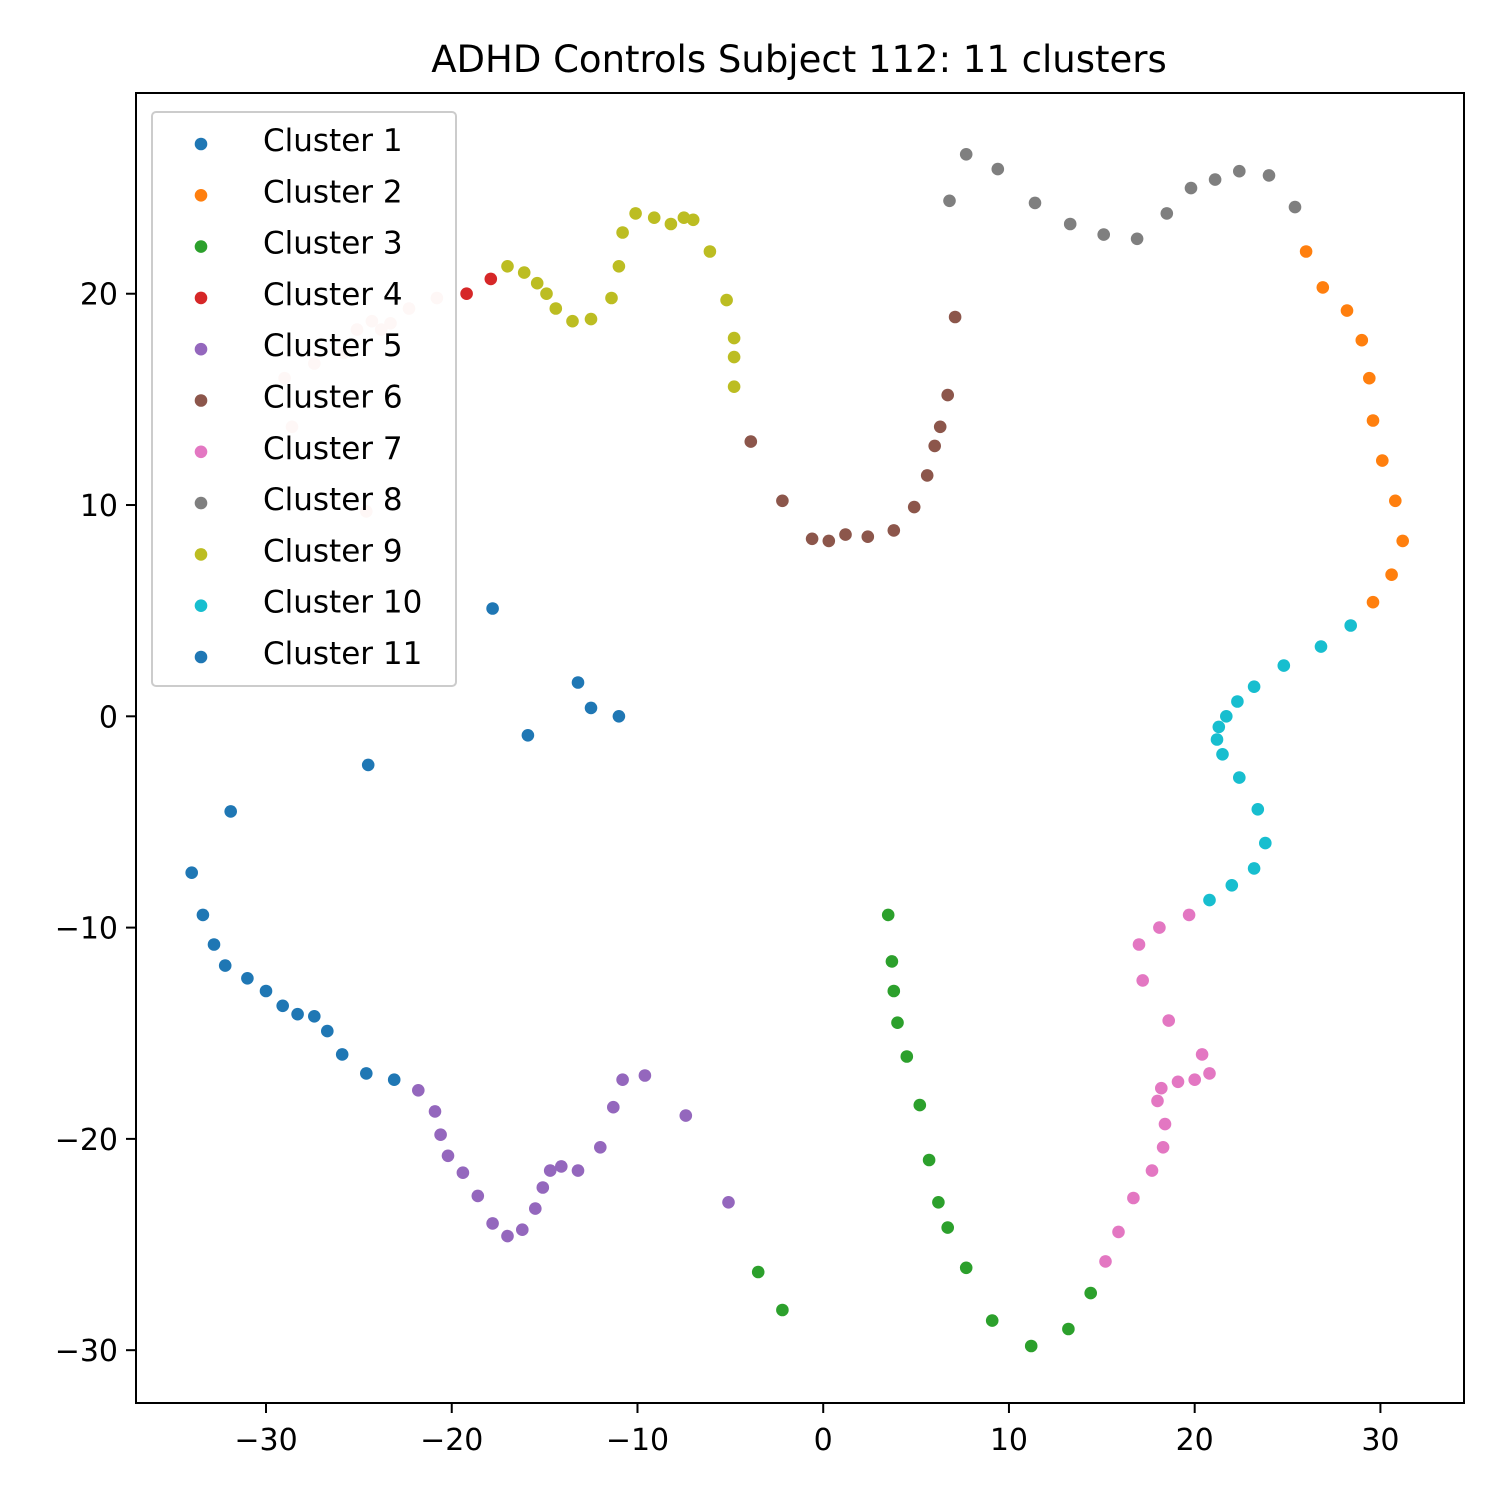 This screenshot has width=1500, height=1500. What do you see at coordinates (298, 500) in the screenshot?
I see `legend-item: Cluster 8` at bounding box center [298, 500].